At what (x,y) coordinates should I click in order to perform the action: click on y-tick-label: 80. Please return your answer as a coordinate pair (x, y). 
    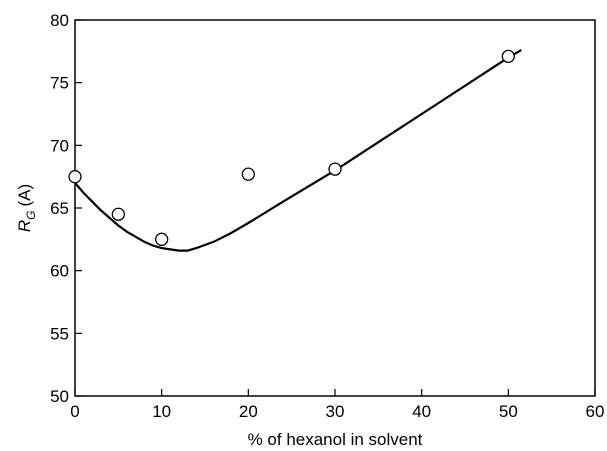
    Looking at the image, I should click on (59, 20).